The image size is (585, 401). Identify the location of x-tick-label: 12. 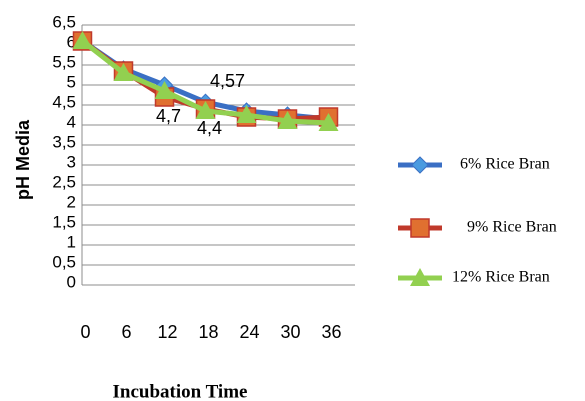
(167, 332).